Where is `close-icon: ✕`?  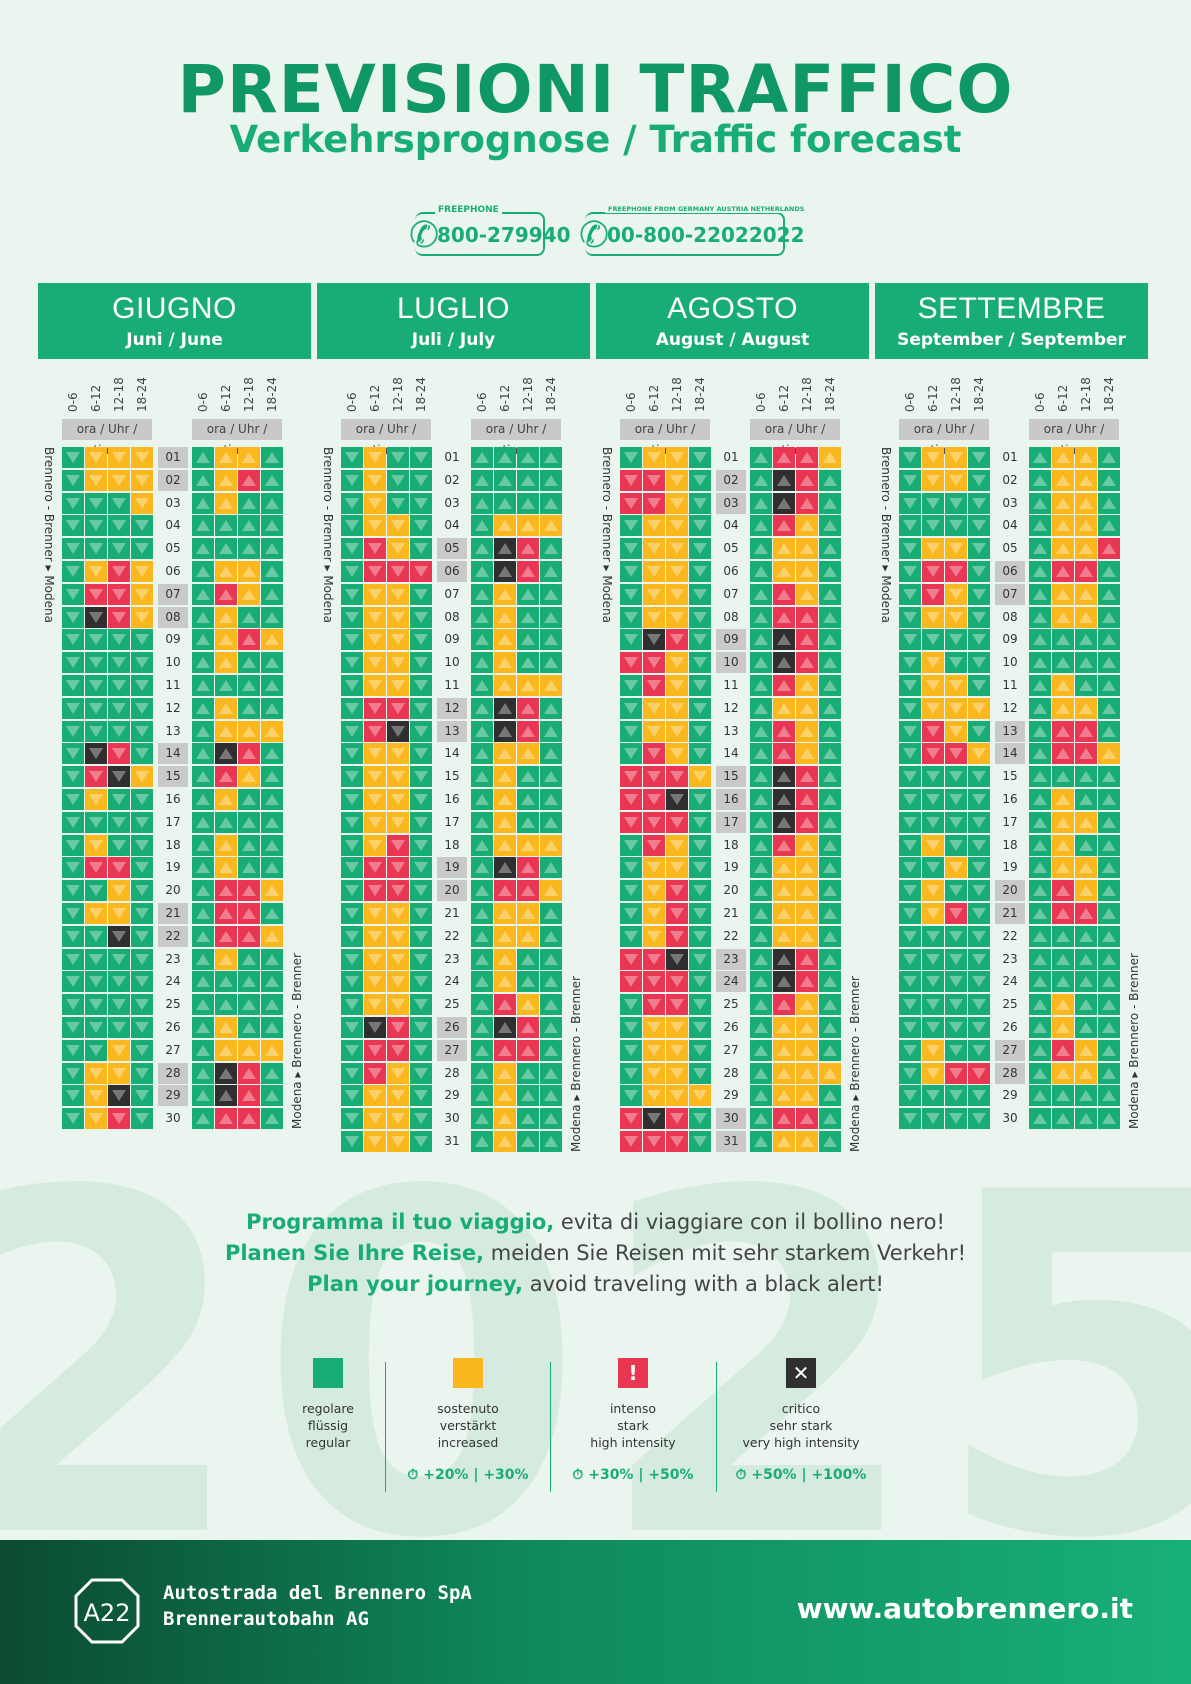 close-icon: ✕ is located at coordinates (801, 1373).